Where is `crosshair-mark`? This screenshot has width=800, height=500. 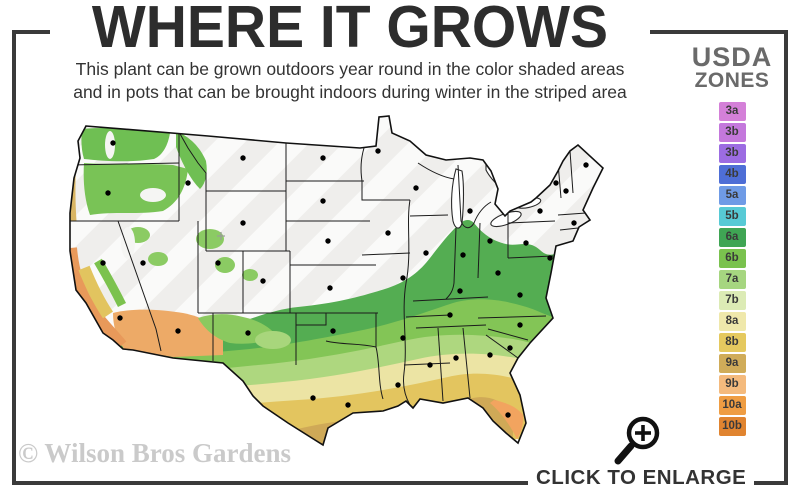 crosshair-mark is located at coordinates (221, 236).